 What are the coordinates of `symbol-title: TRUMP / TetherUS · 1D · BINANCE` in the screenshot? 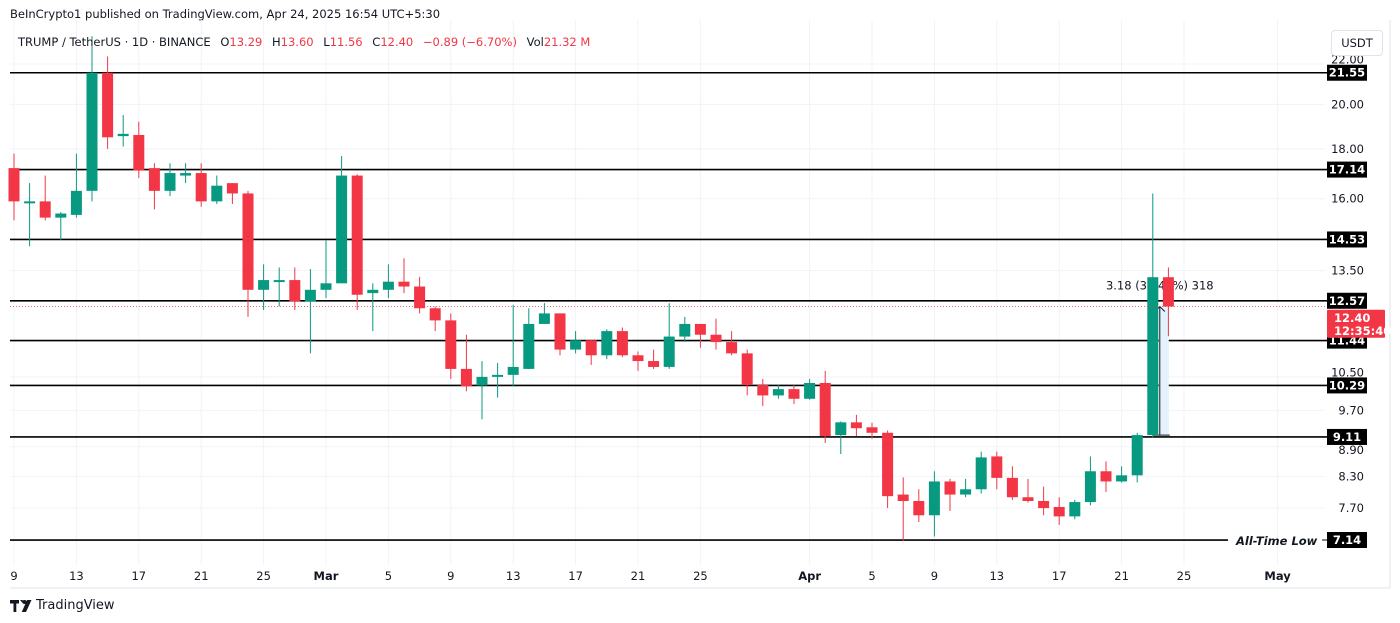 It's located at (114, 42).